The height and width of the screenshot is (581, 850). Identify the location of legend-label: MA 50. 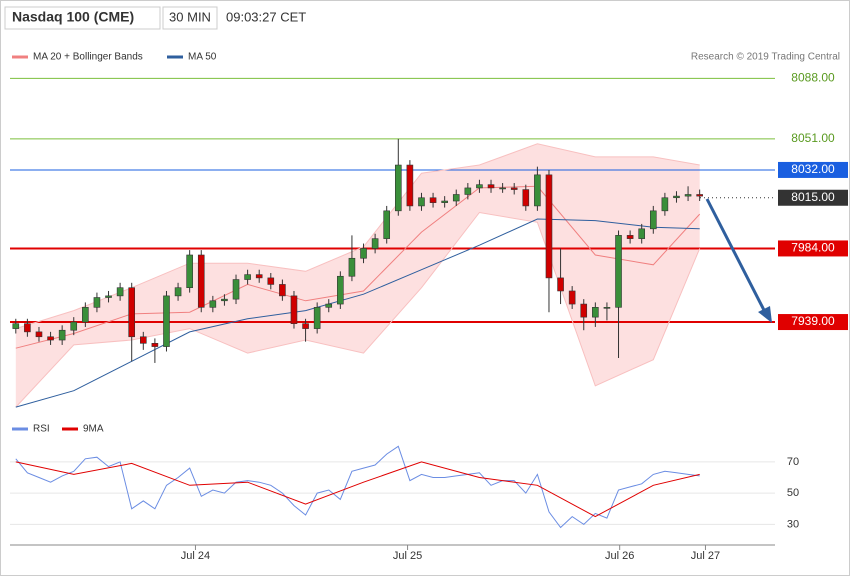
(202, 57).